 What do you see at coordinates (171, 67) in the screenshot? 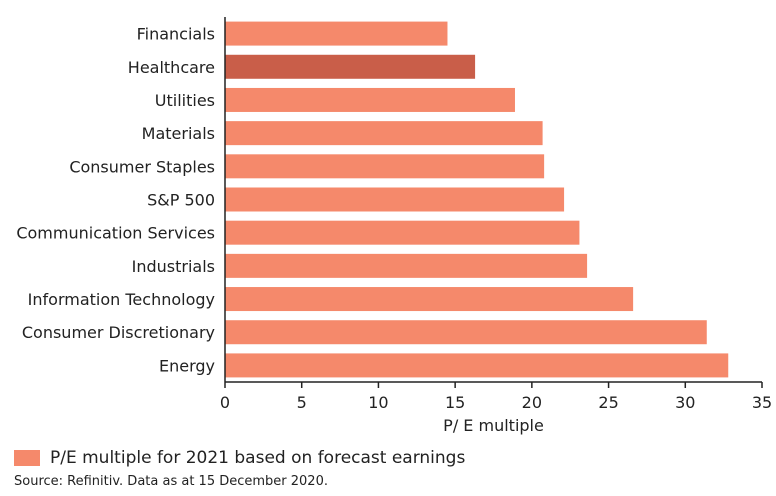
I see `category-label: Healthcare` at bounding box center [171, 67].